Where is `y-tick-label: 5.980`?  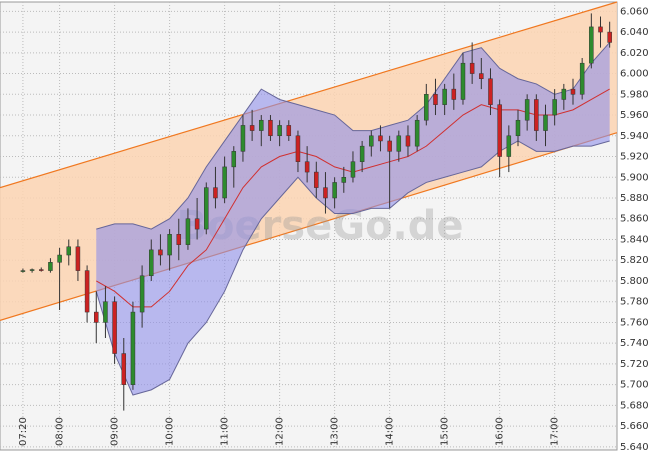 y-tick-label: 5.980 is located at coordinates (634, 94).